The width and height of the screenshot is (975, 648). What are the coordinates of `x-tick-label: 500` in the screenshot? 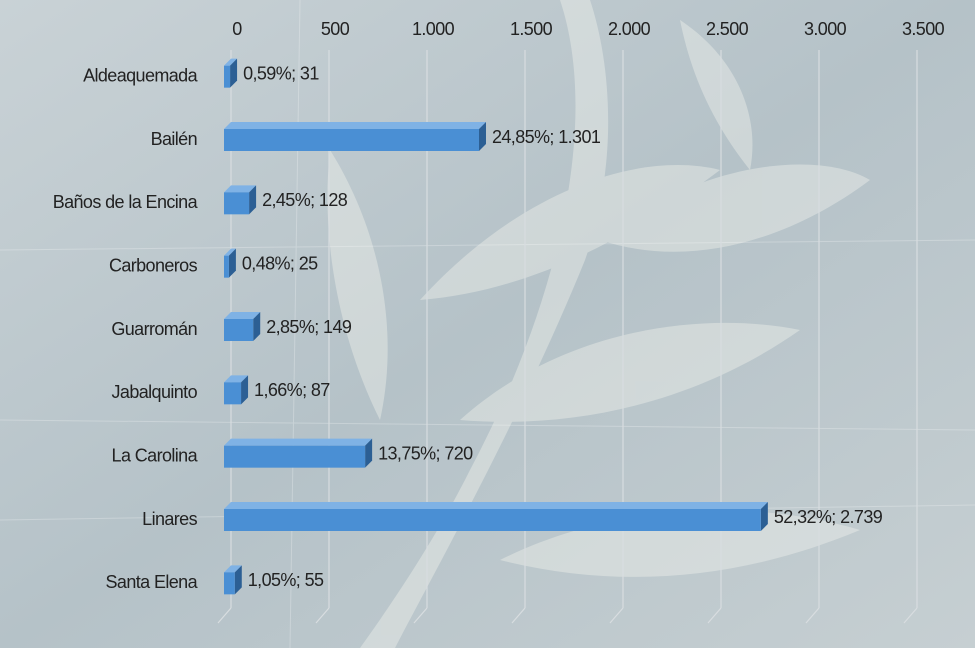 It's located at (335, 29).